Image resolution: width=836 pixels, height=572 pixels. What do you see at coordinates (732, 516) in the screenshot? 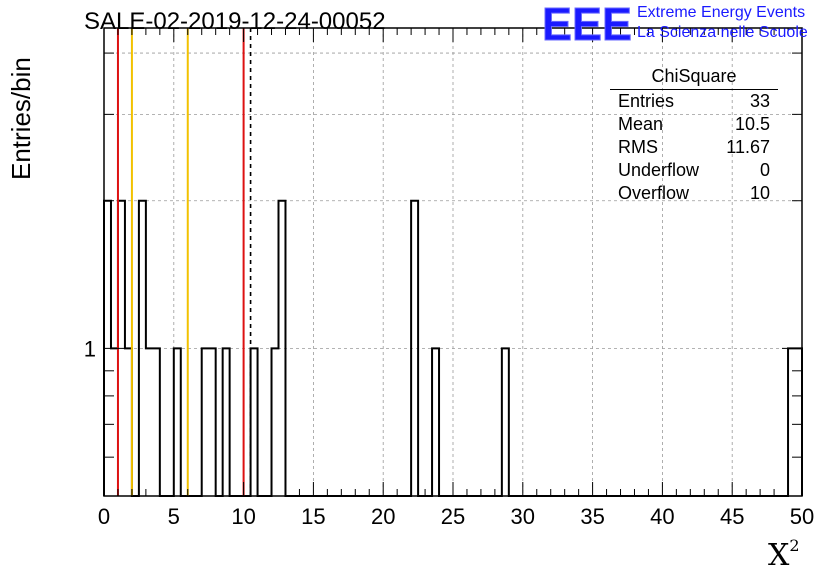
I see `x-tick-label: 45` at bounding box center [732, 516].